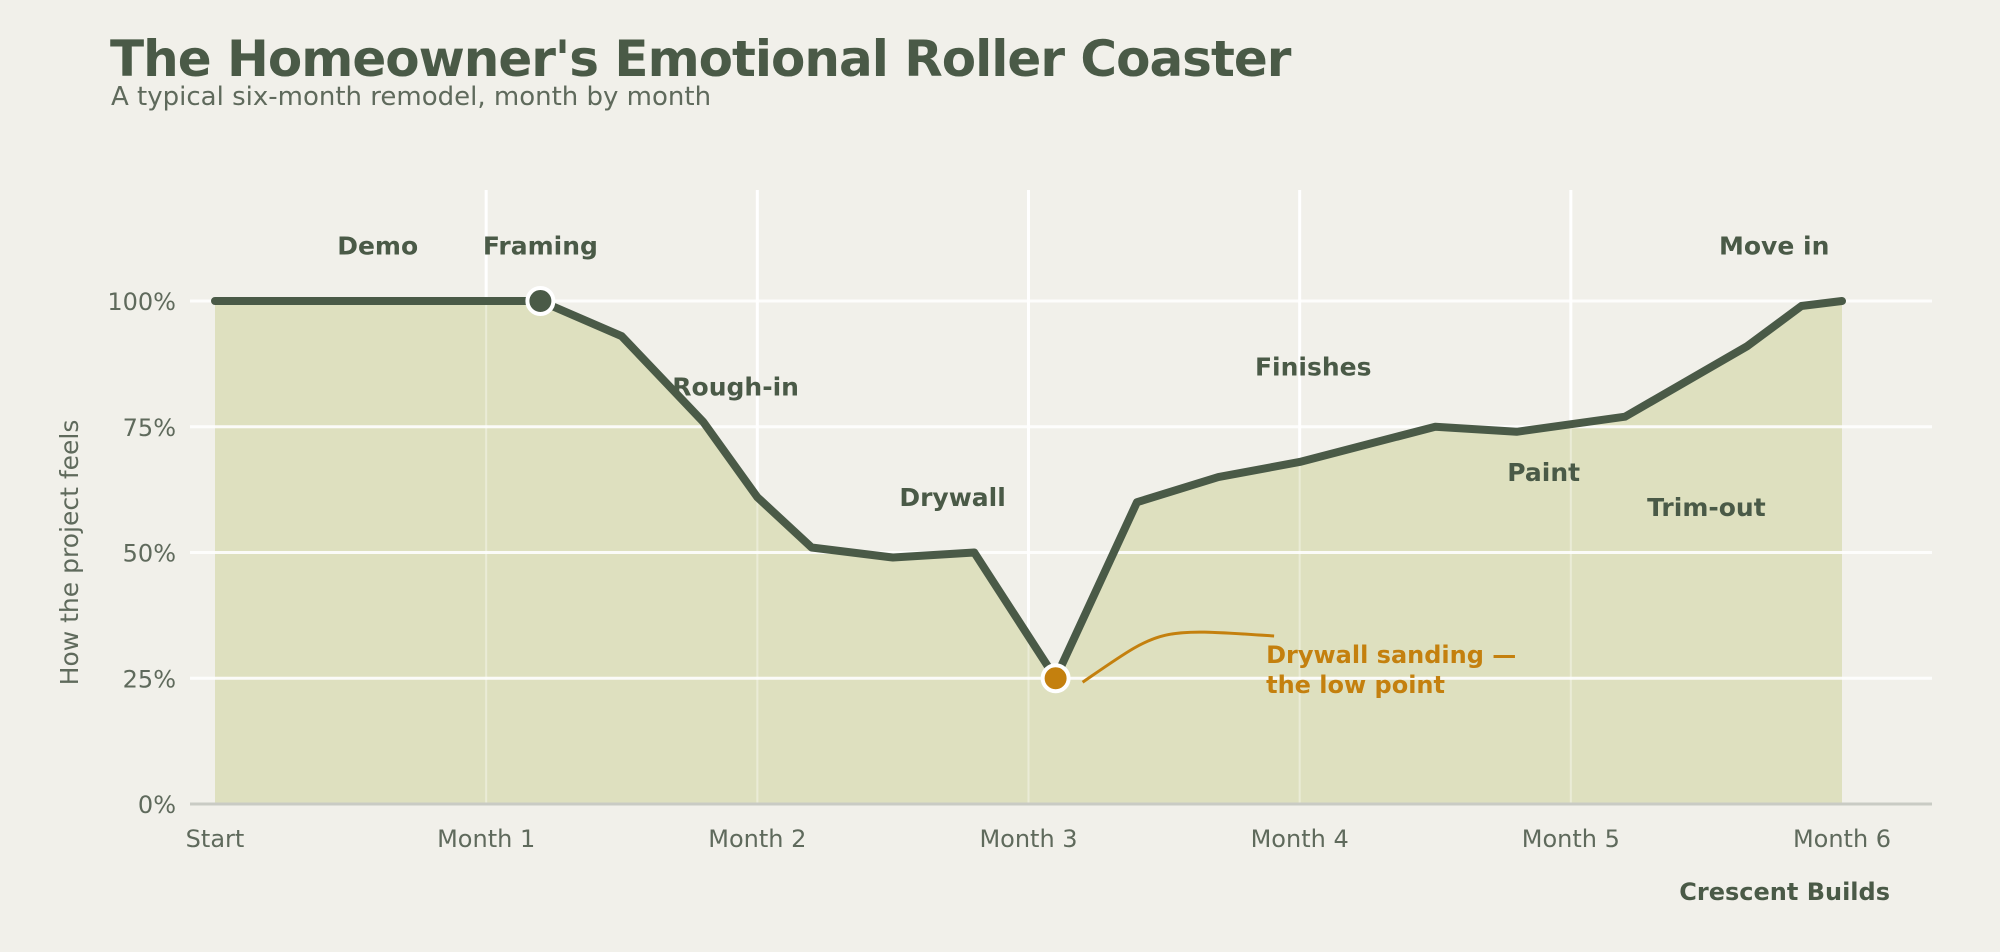  I want to click on y-axis-title: How the project feels, so click(69, 553).